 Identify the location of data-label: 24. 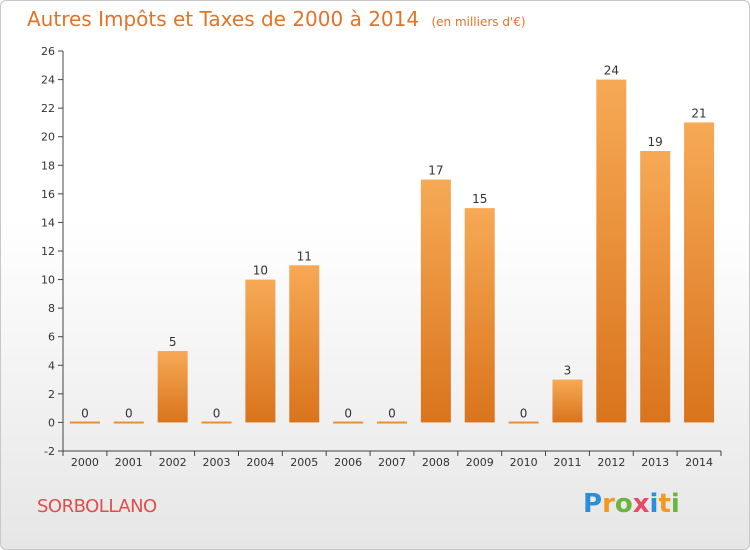
(611, 71).